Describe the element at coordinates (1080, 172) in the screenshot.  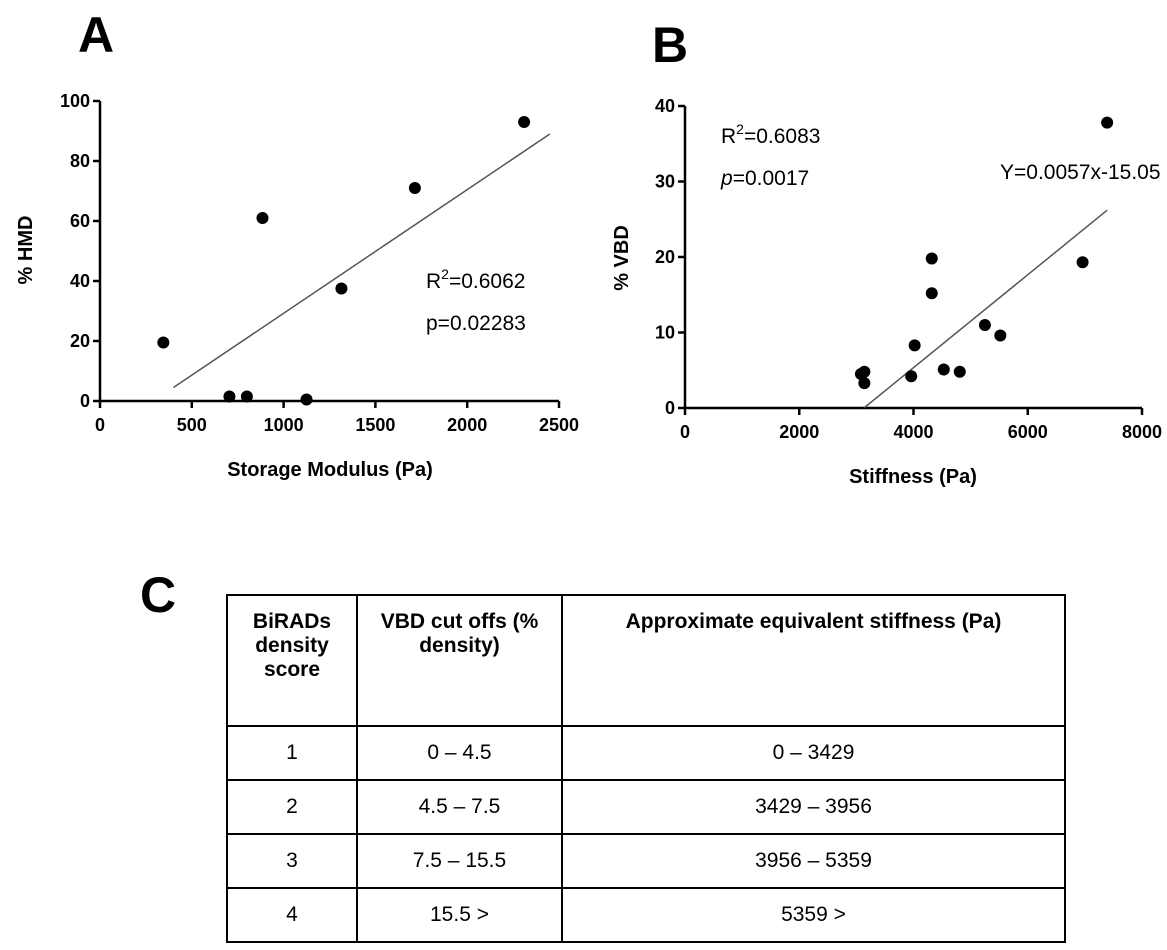
I see `regression-equation: Y=0.0057x-15.05` at that location.